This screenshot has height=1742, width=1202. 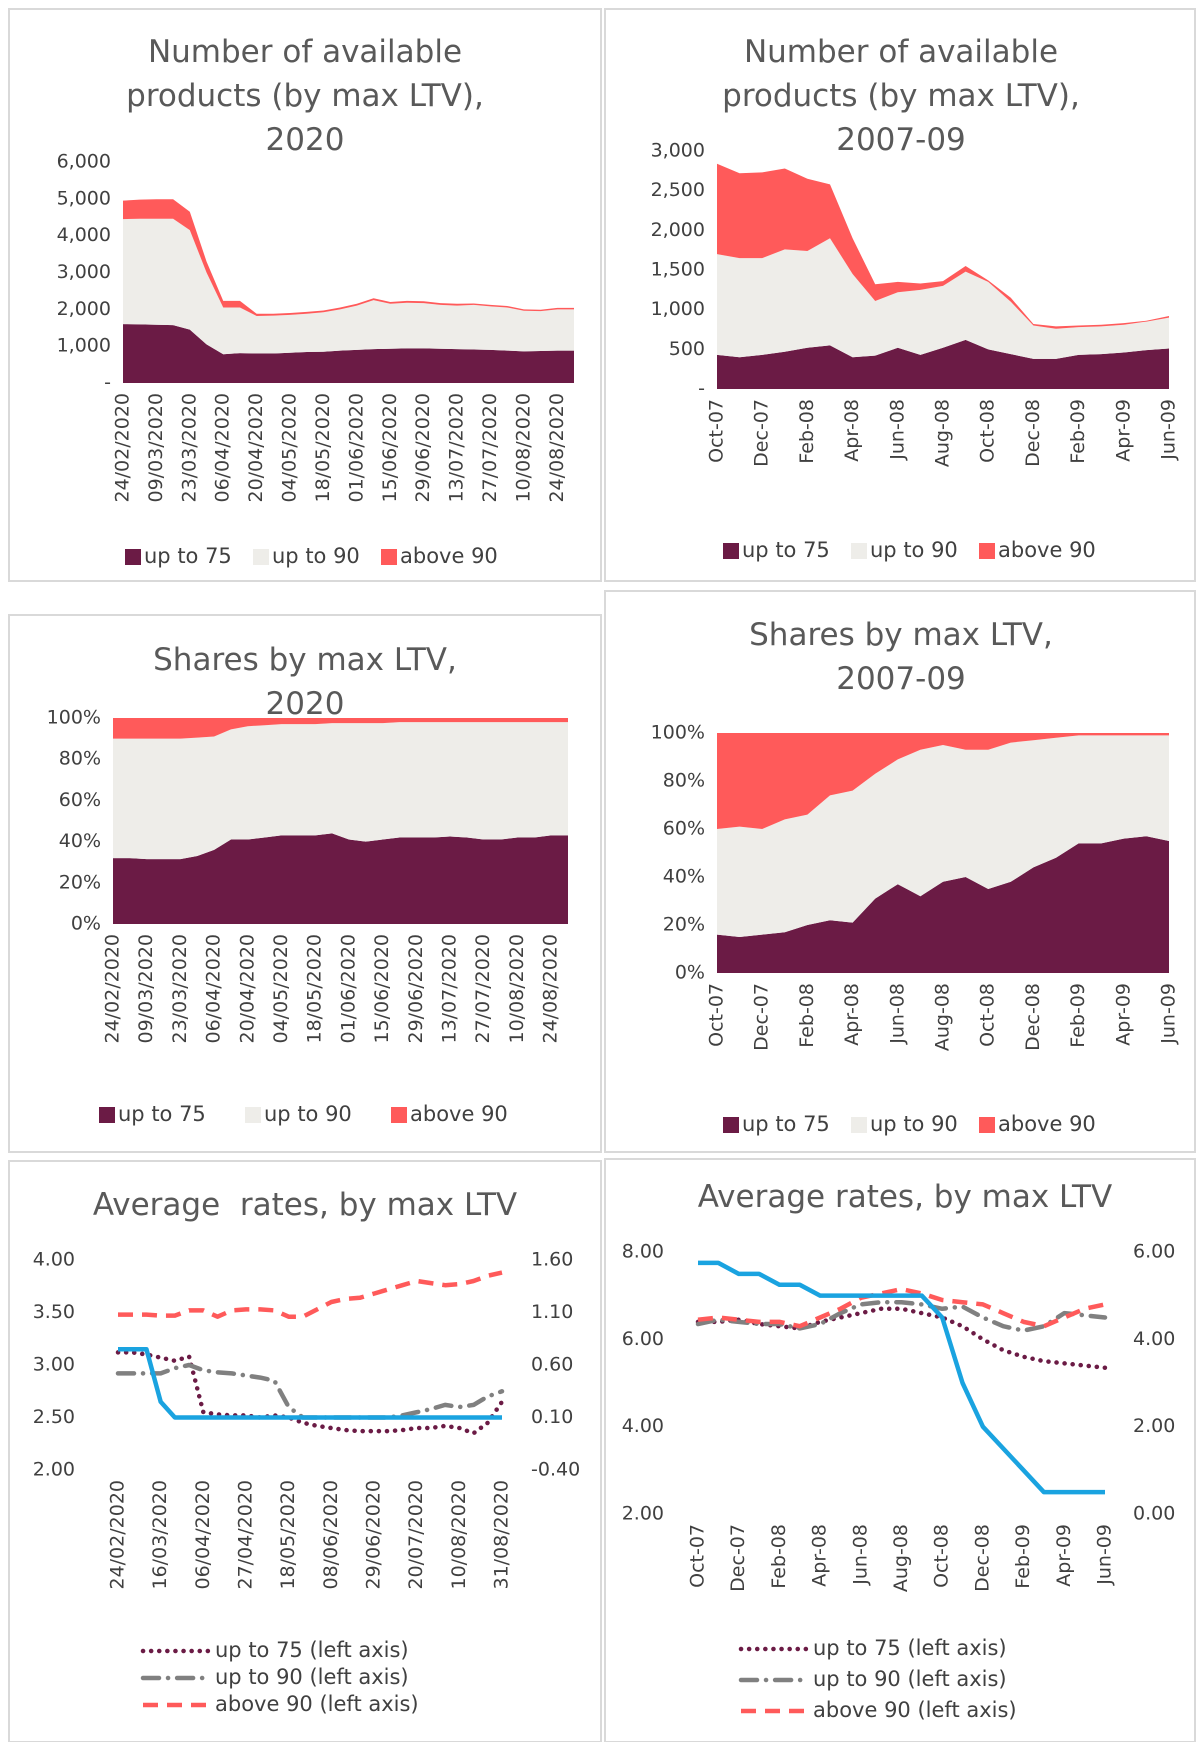 I want to click on x-tick-label: 18/05/2020, so click(x=288, y=1535).